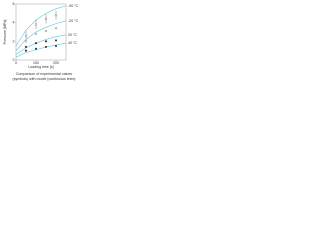  I want to click on y-tick-label: 4, so click(14, 23).